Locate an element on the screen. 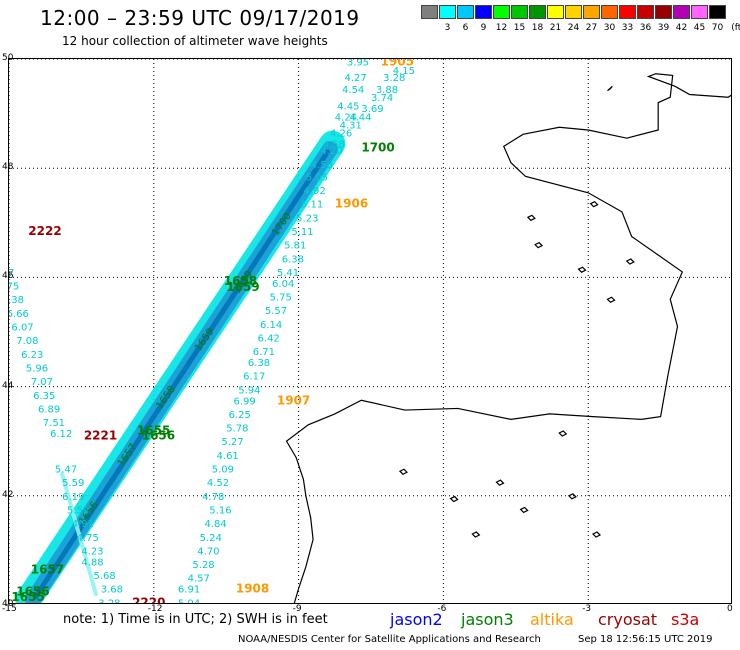  swh-value: 6.04 is located at coordinates (283, 284).